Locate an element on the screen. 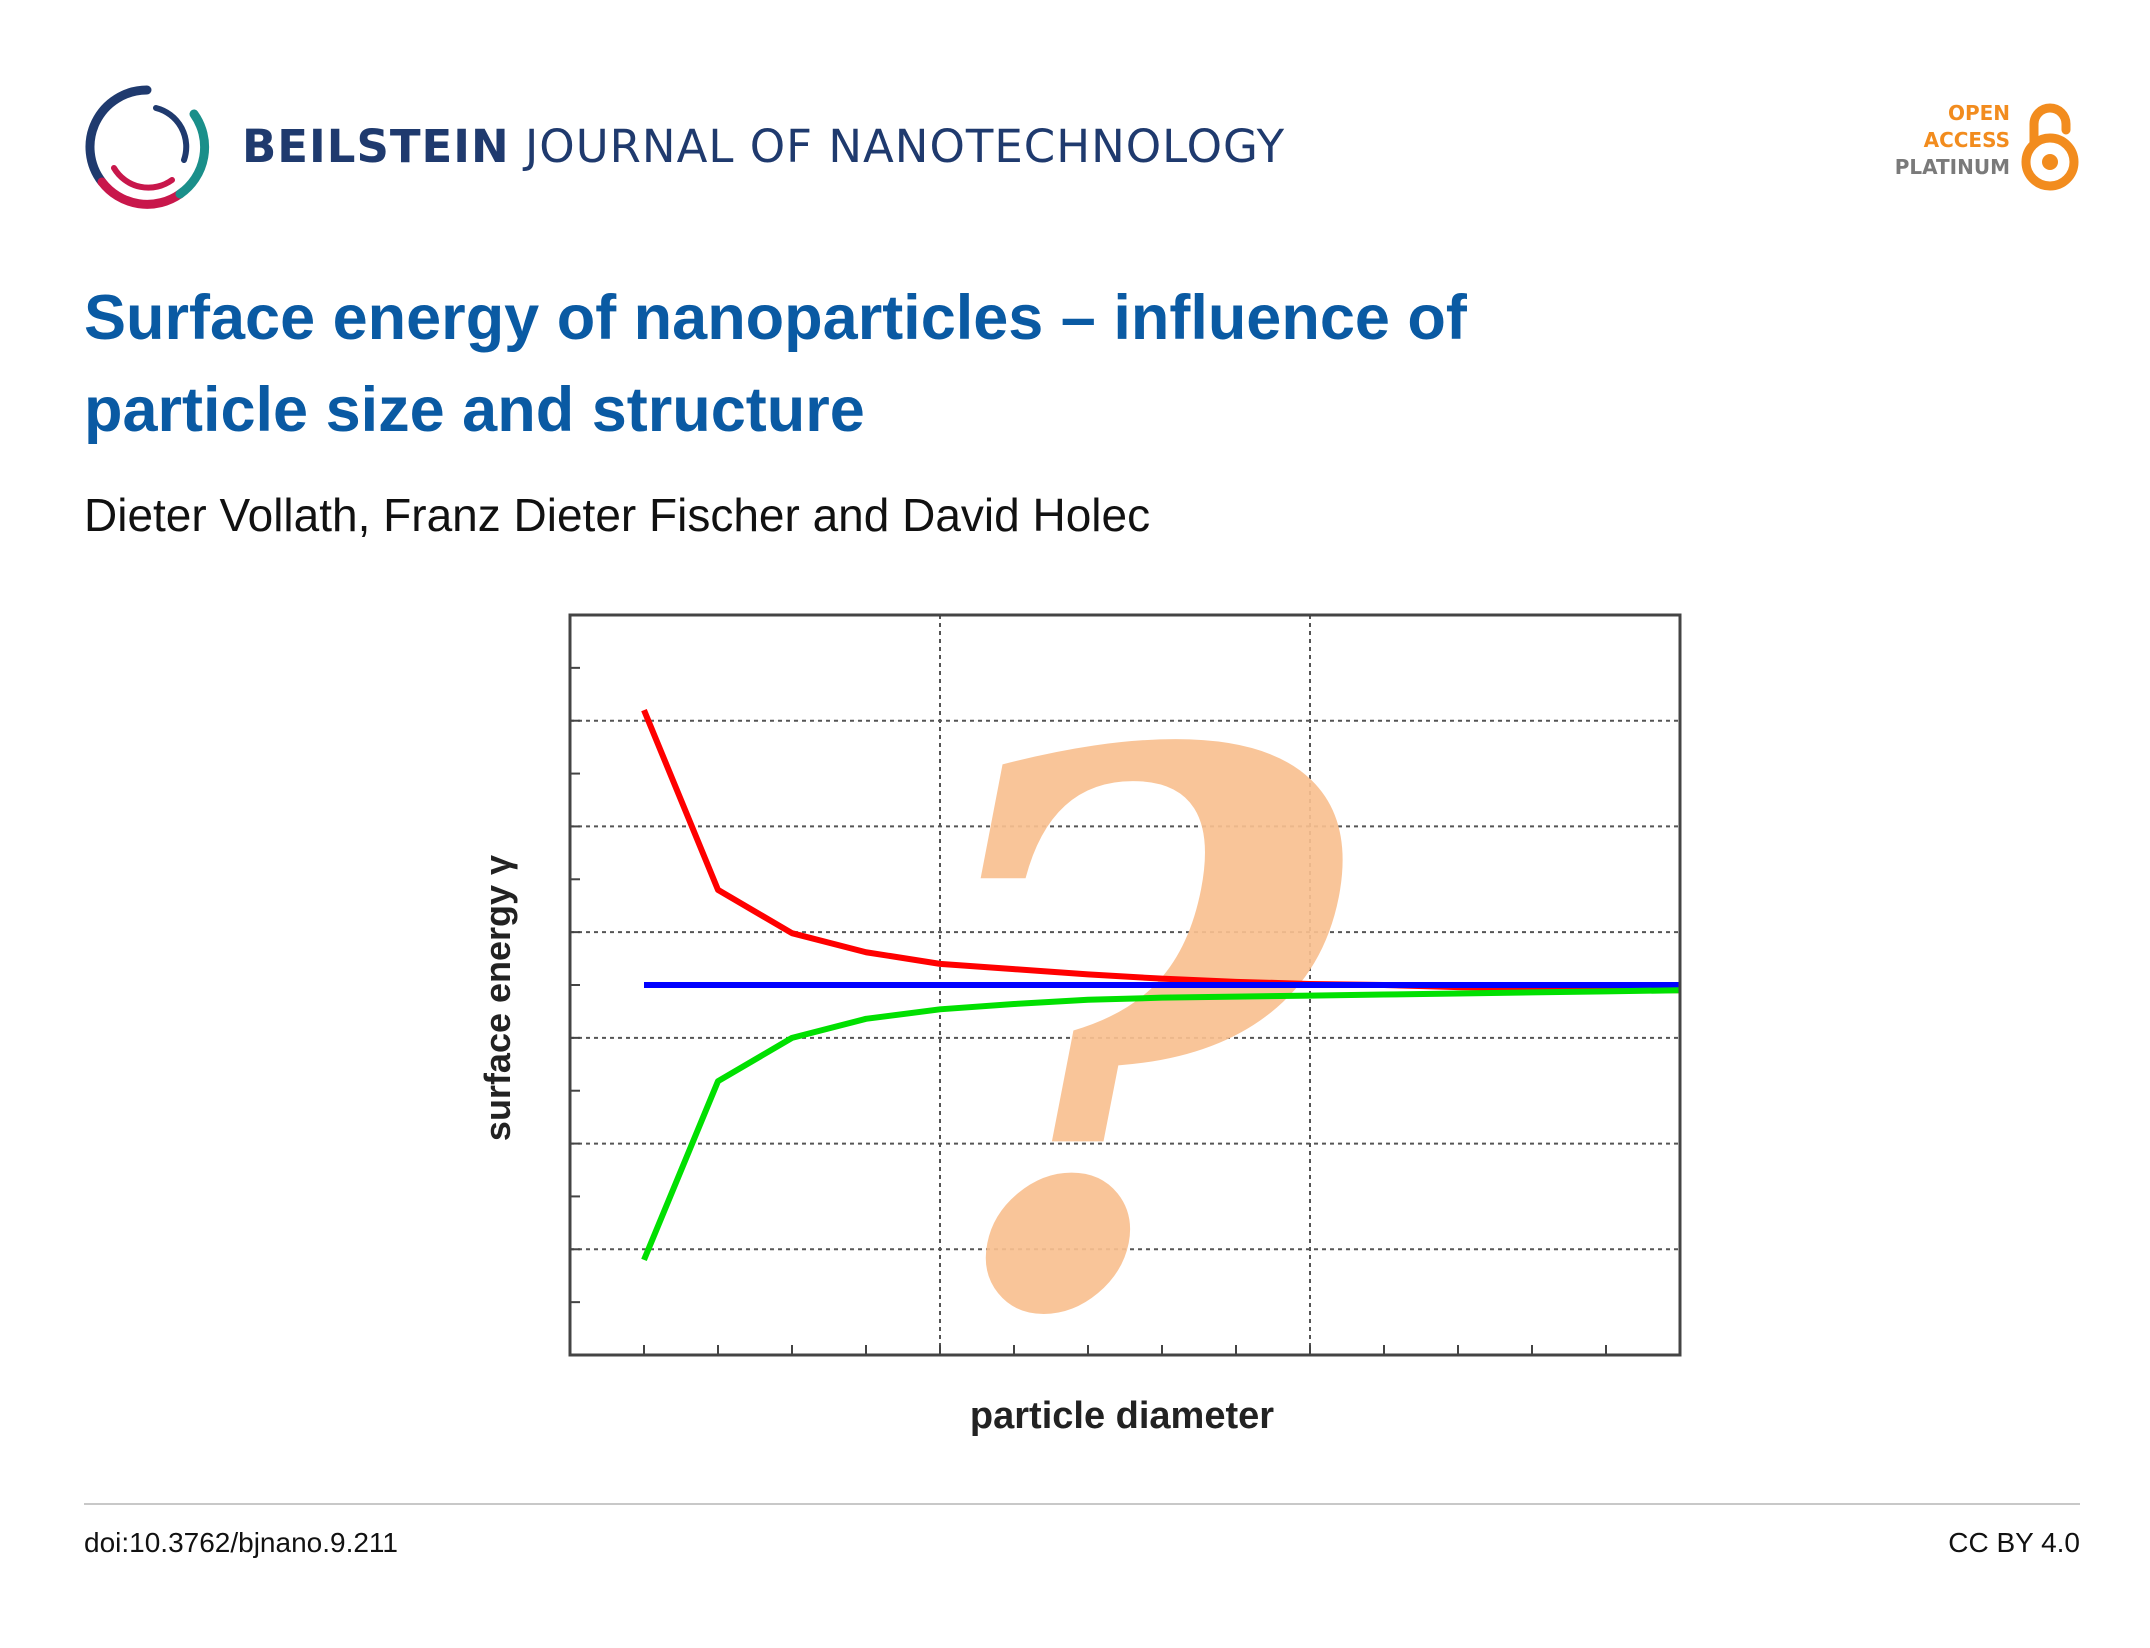  question-mark-symbol: ? is located at coordinates (1127, 1030).